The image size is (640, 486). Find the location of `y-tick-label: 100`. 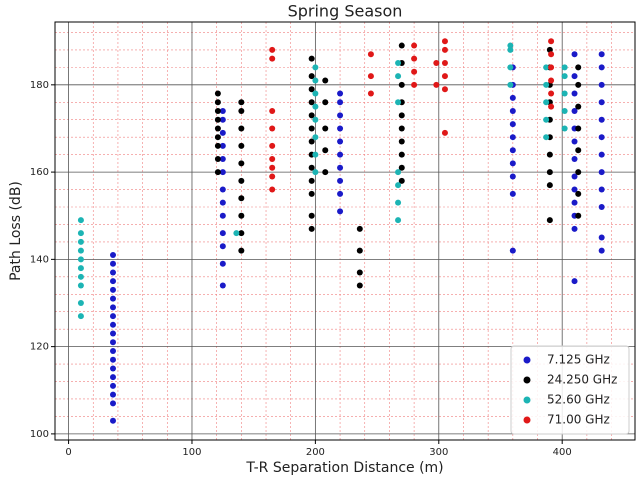

y-tick-label: 100 is located at coordinates (39, 434).